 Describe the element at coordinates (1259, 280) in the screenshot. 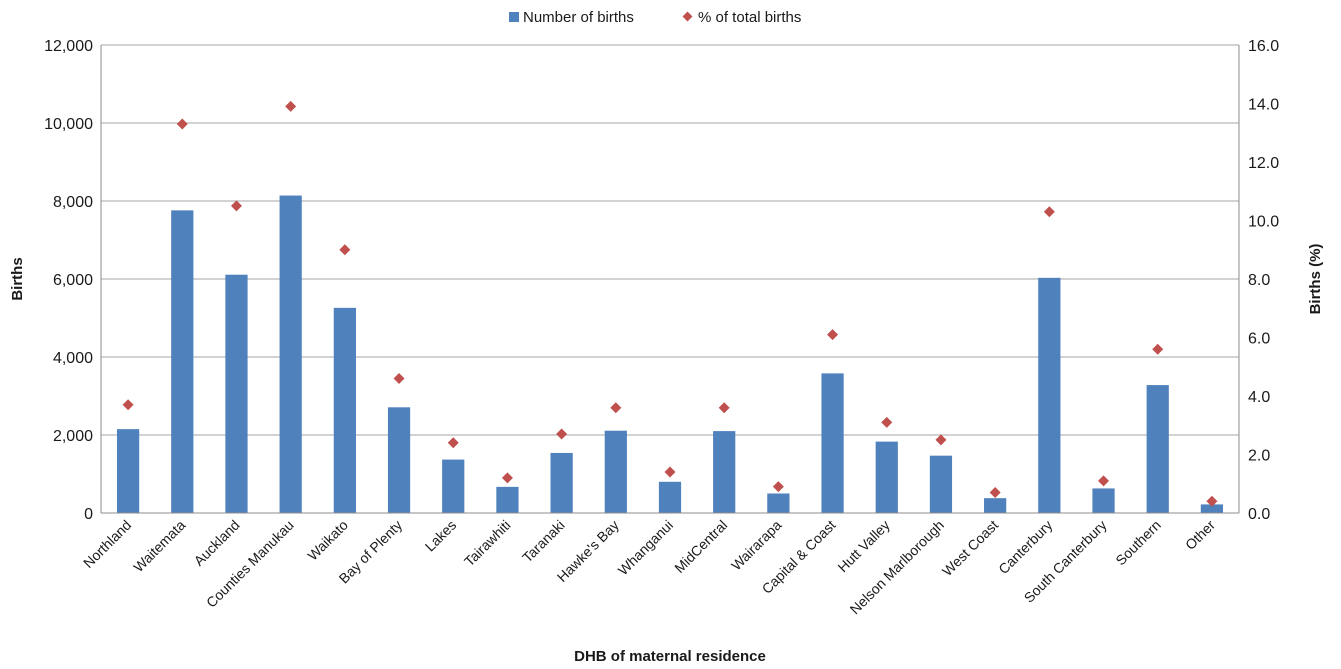

I see `y2-tick-label: 8.0` at that location.